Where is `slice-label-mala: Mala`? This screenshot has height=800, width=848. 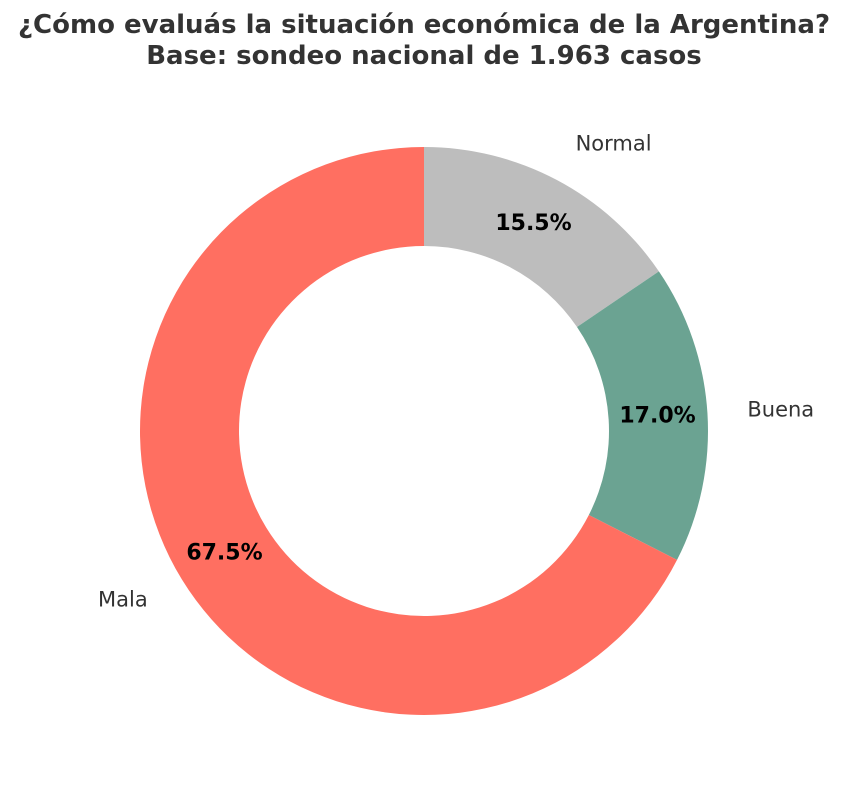
slice-label-mala: Mala is located at coordinates (123, 599).